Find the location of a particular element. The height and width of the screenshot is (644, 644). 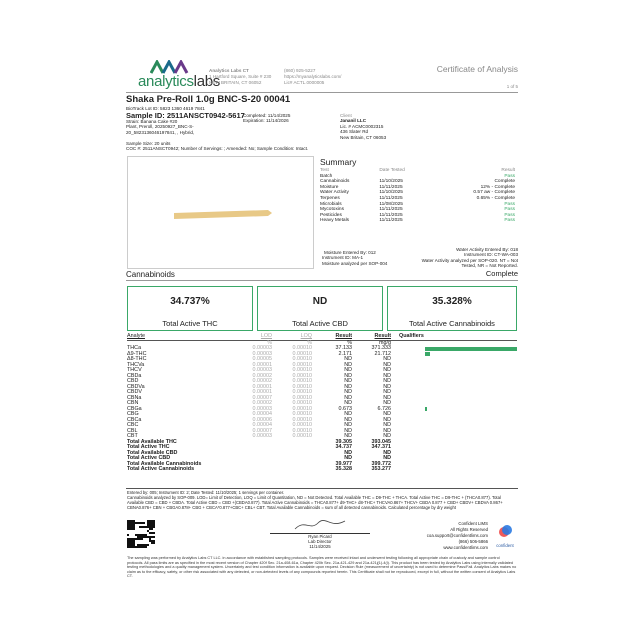

sample-id: Sample ID: 2511ANSCT0942-5617 is located at coordinates (185, 115).